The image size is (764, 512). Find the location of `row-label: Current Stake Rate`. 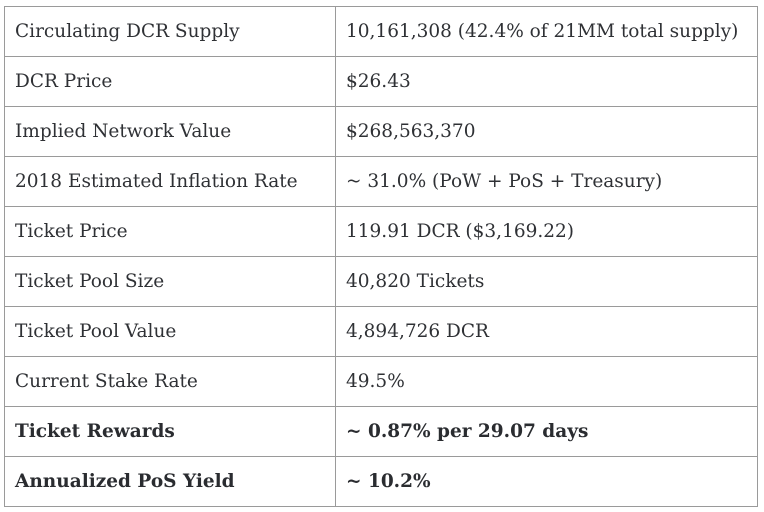

row-label: Current Stake Rate is located at coordinates (170, 381).